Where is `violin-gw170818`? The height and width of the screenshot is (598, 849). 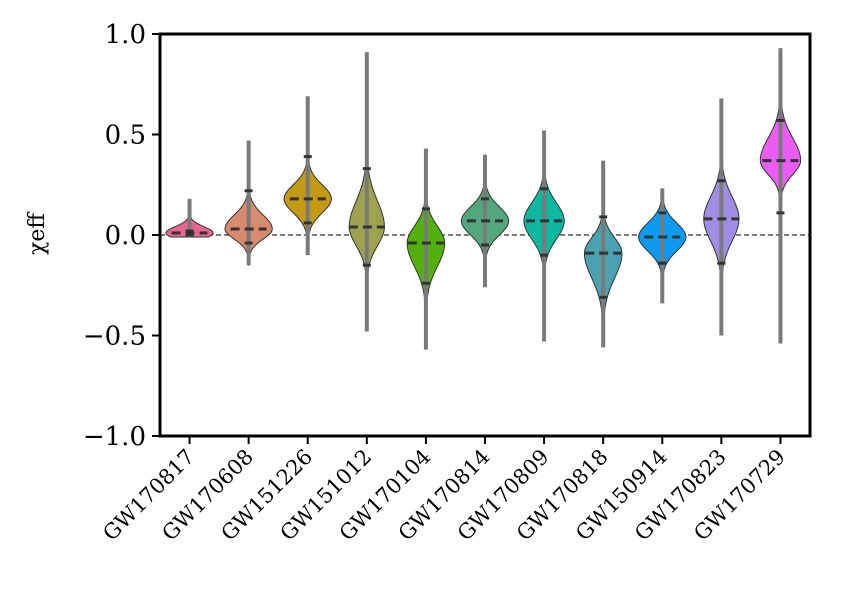
violin-gw170818 is located at coordinates (603, 254).